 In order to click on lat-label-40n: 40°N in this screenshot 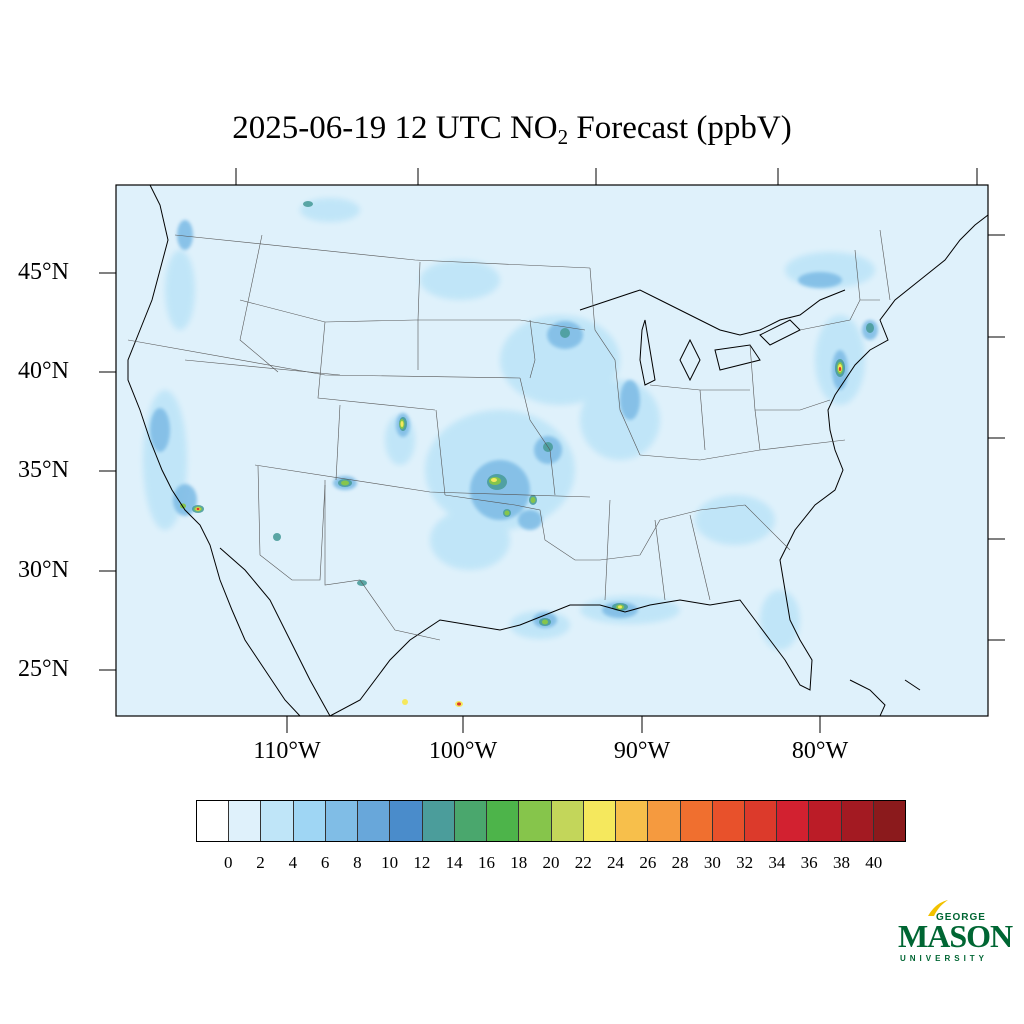, I will do `click(43, 371)`.